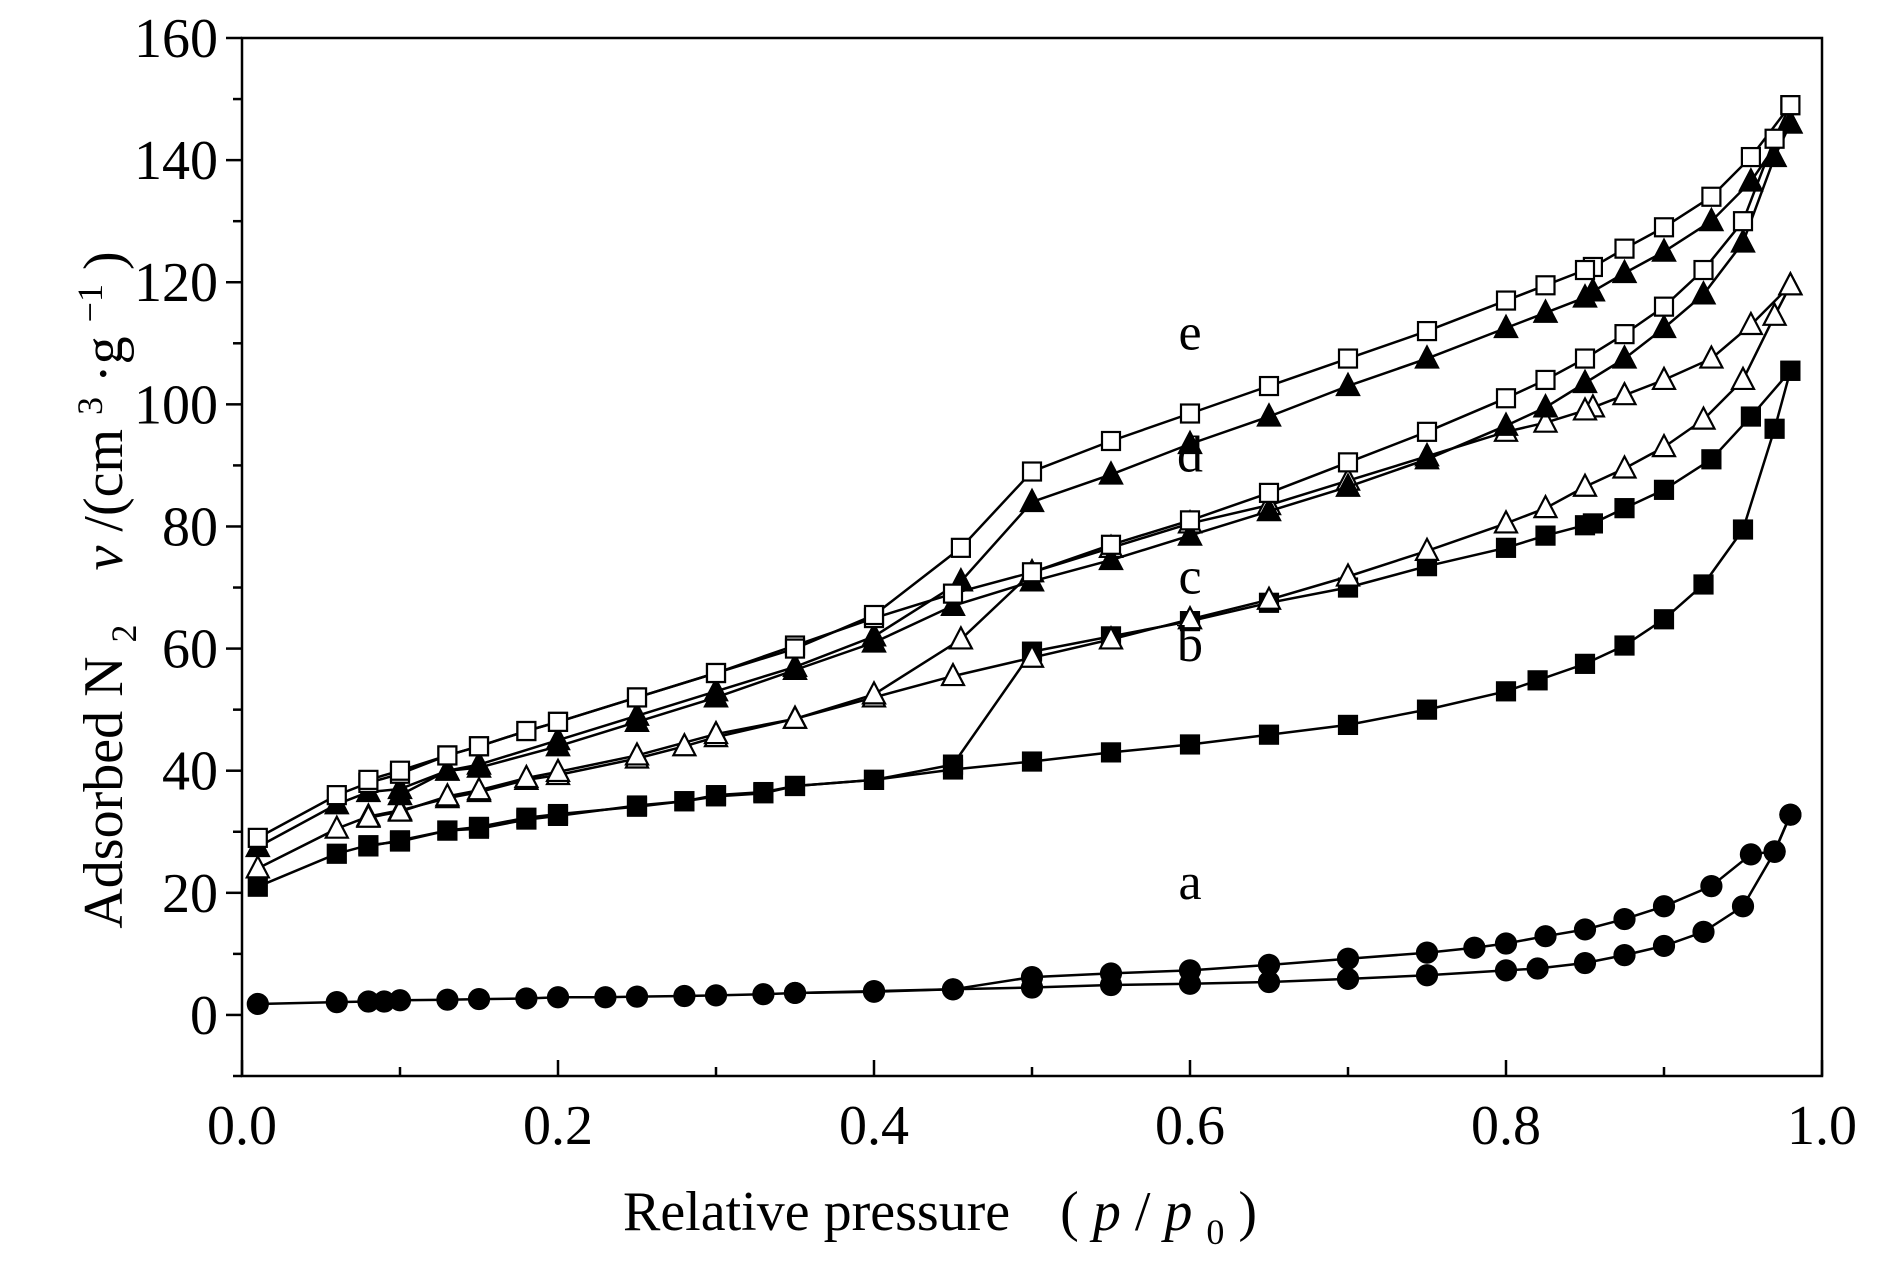 This screenshot has height=1281, width=1890. Describe the element at coordinates (176, 283) in the screenshot. I see `y-tick-label: 120` at that location.